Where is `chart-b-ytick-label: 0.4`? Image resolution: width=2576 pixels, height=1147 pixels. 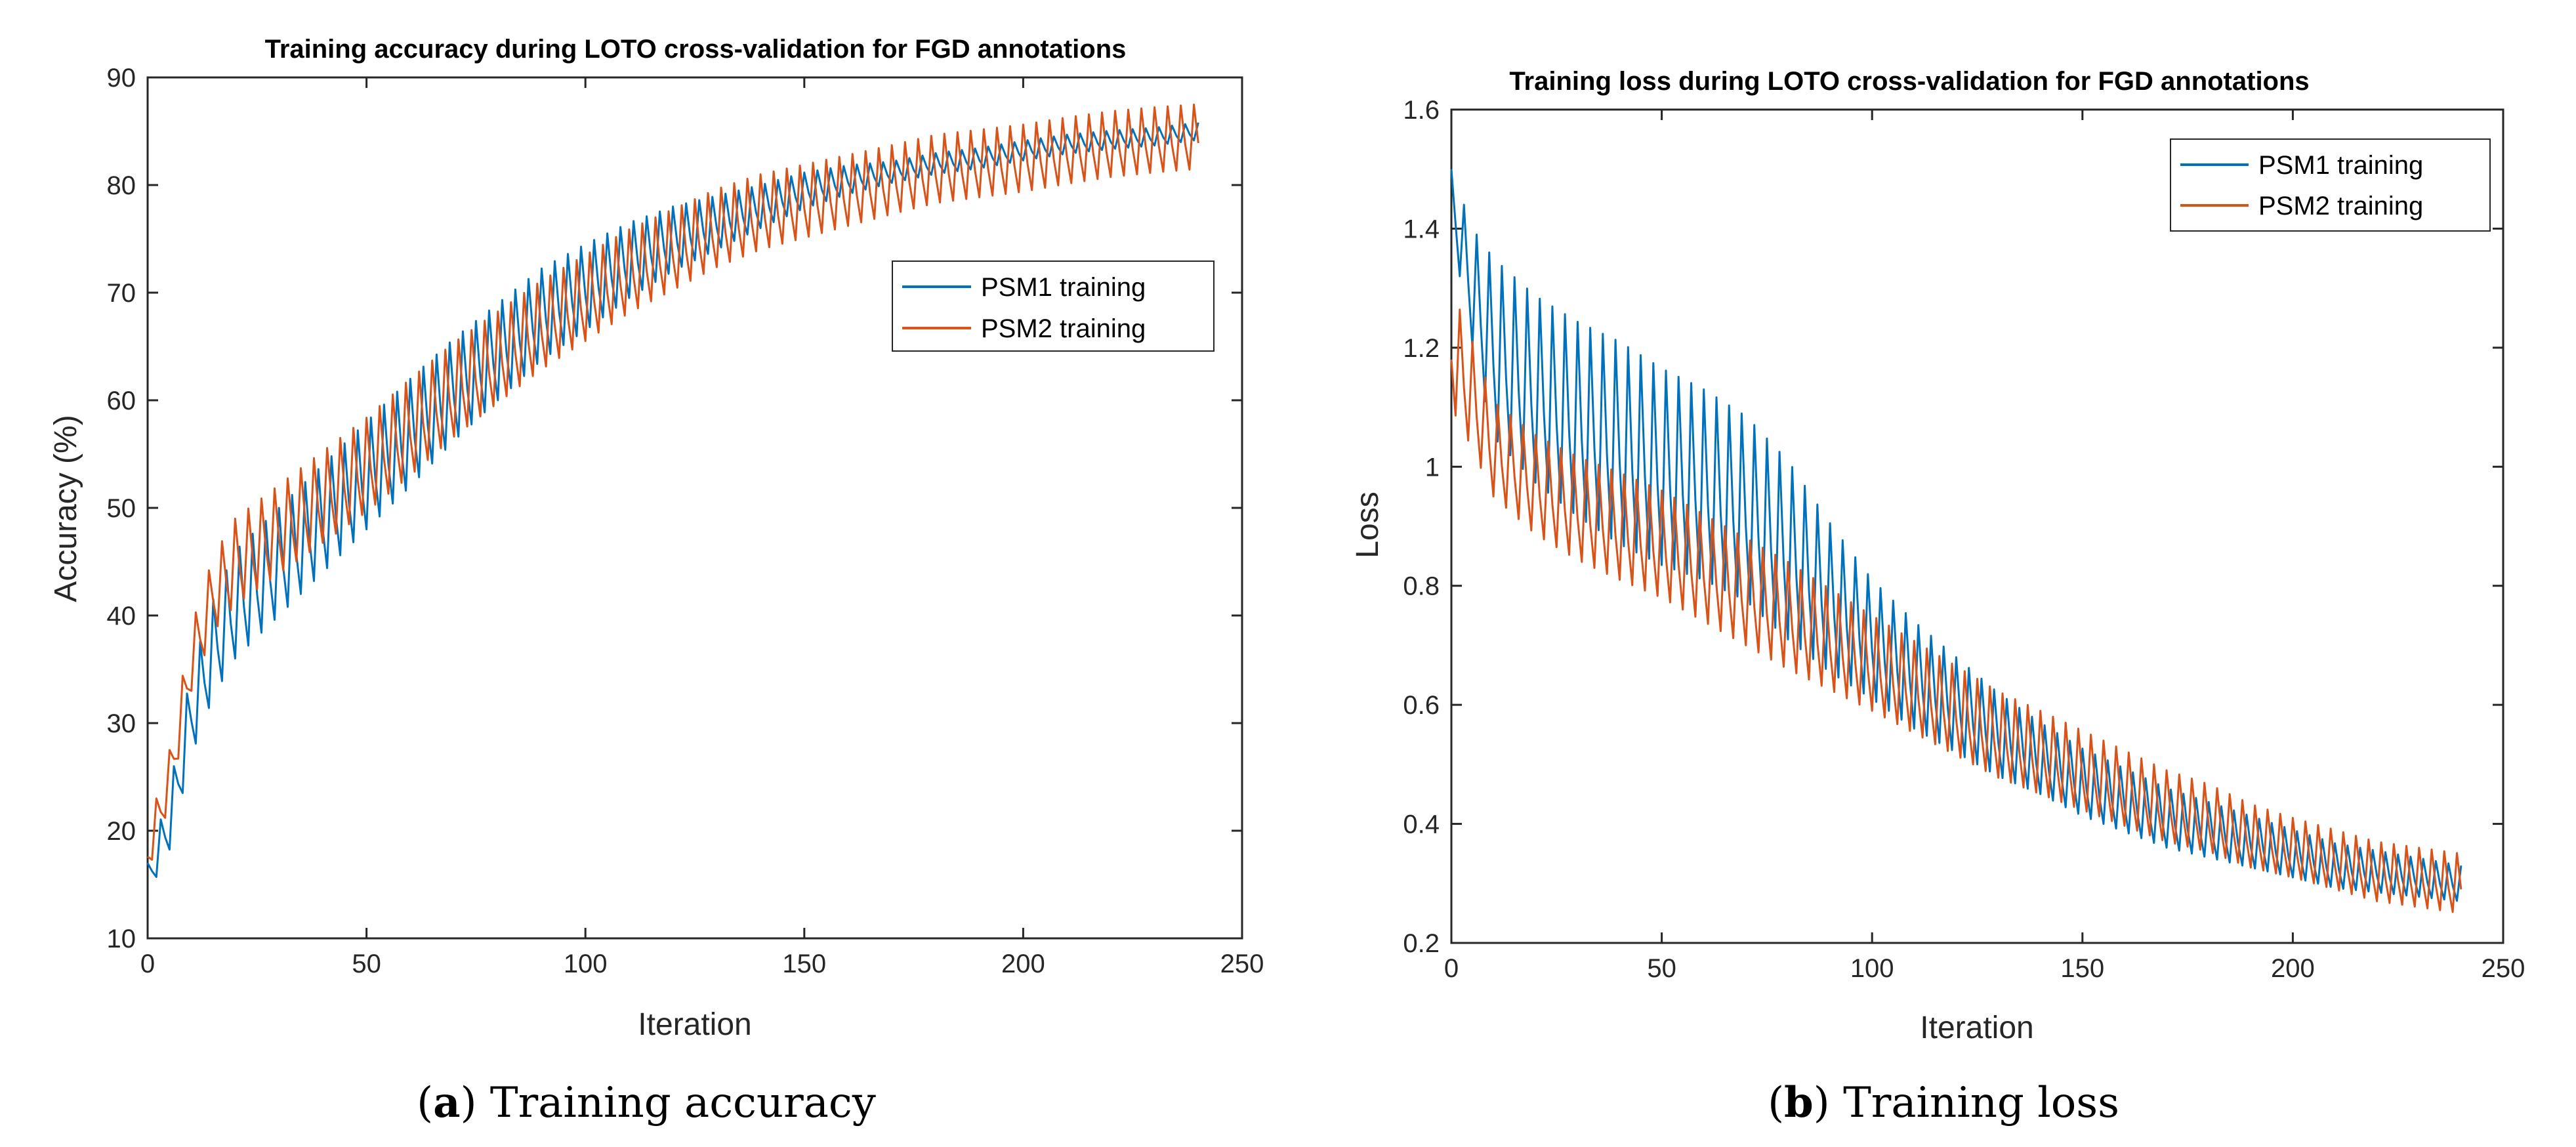 chart-b-ytick-label: 0.4 is located at coordinates (1422, 824).